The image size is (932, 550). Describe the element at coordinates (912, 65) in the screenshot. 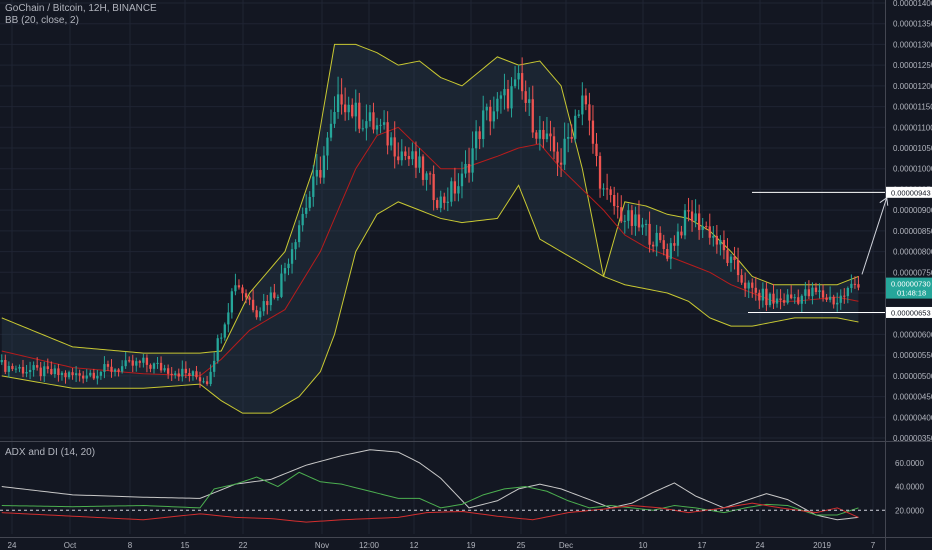

I see `price-tick-label: 0.00001250` at that location.